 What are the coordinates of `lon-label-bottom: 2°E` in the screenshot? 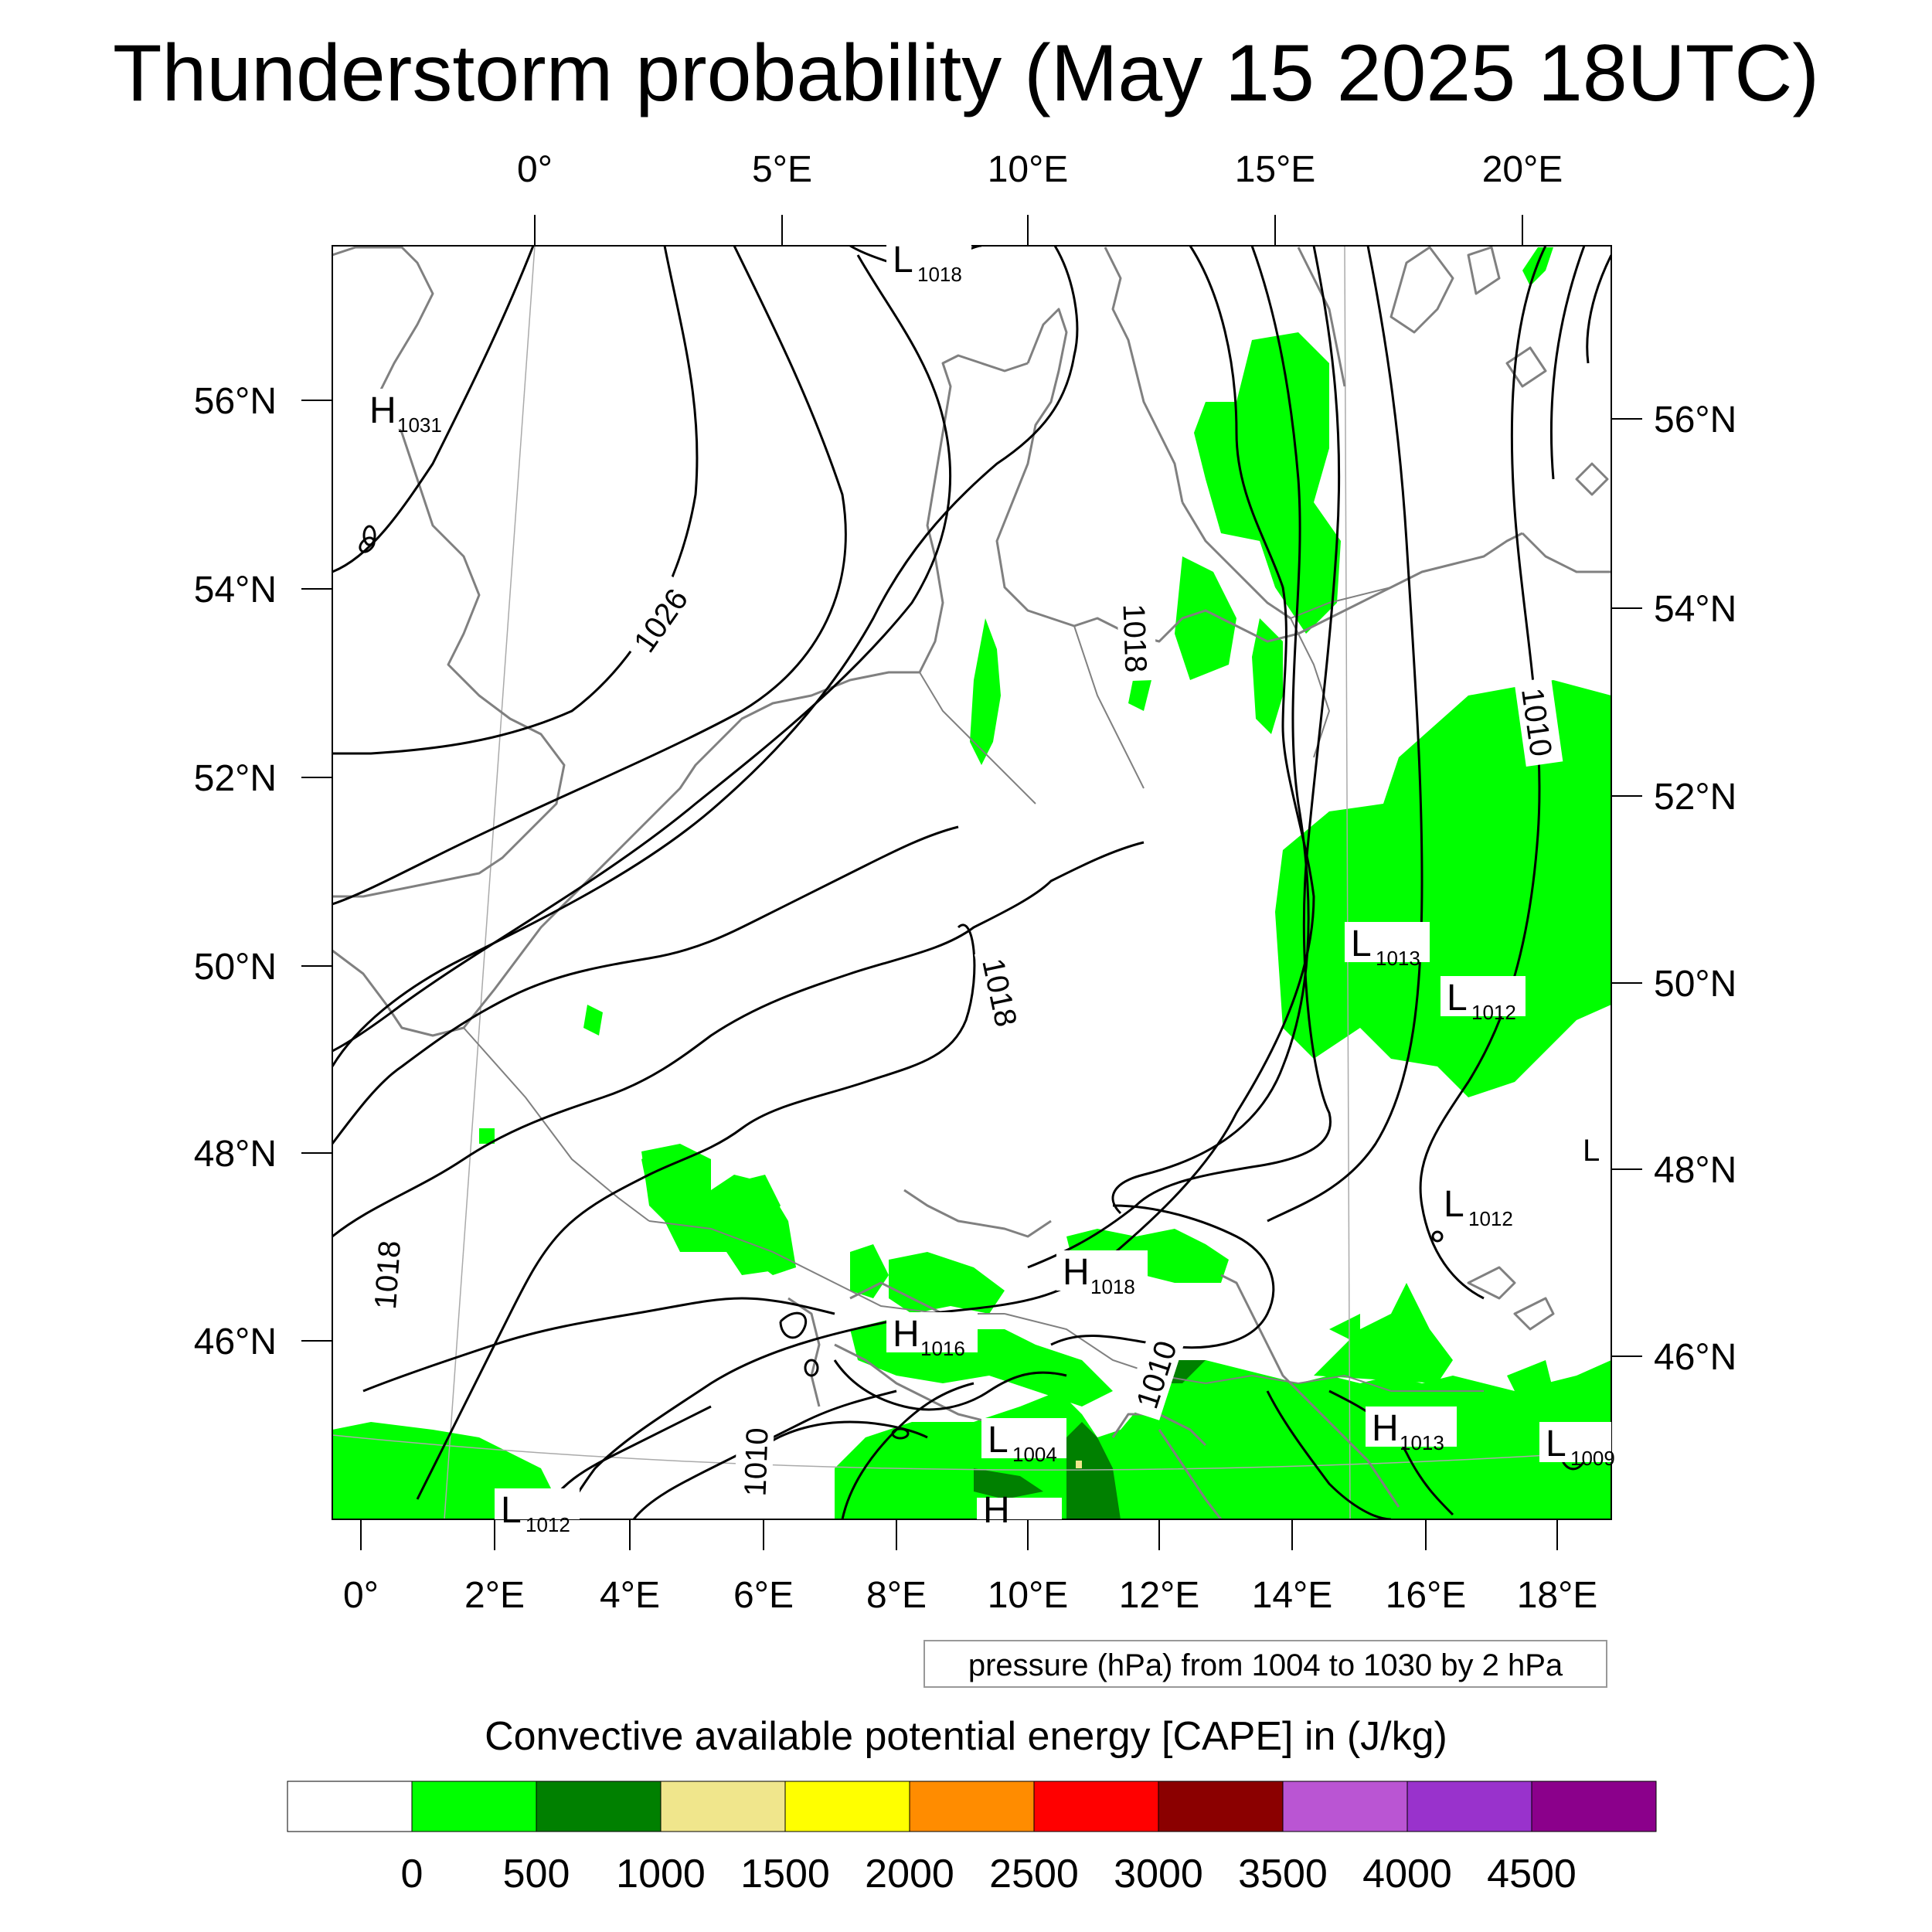 It's located at (495, 1596).